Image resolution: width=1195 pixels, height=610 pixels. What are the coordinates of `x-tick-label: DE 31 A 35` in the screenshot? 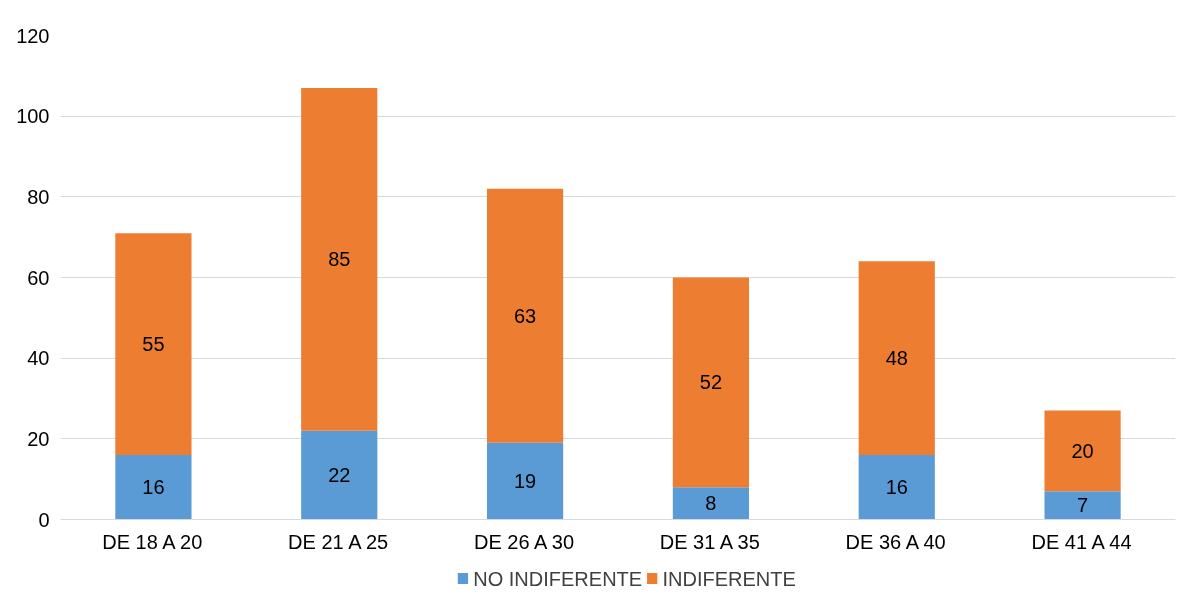 It's located at (709, 541).